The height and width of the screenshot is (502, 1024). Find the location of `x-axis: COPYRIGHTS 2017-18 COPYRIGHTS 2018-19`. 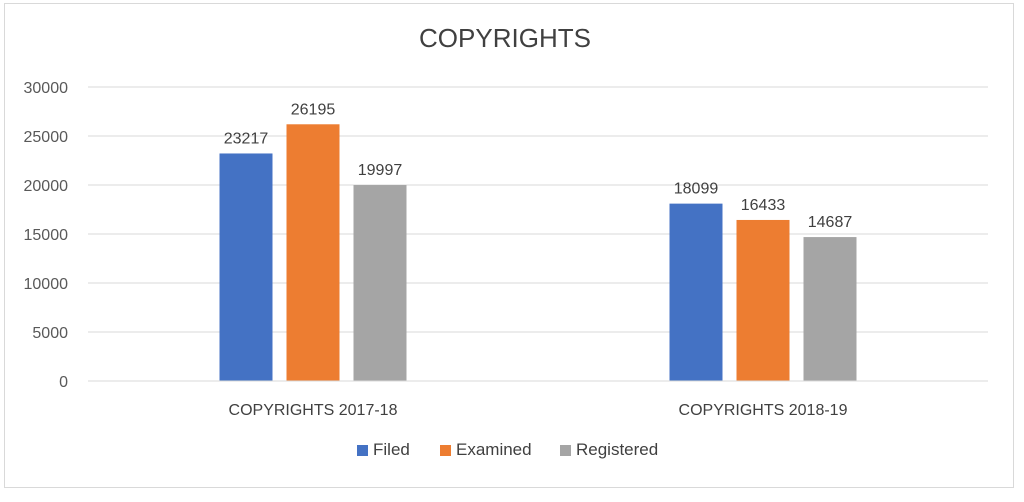

x-axis: COPYRIGHTS 2017-18 COPYRIGHTS 2018-19 is located at coordinates (538, 399).